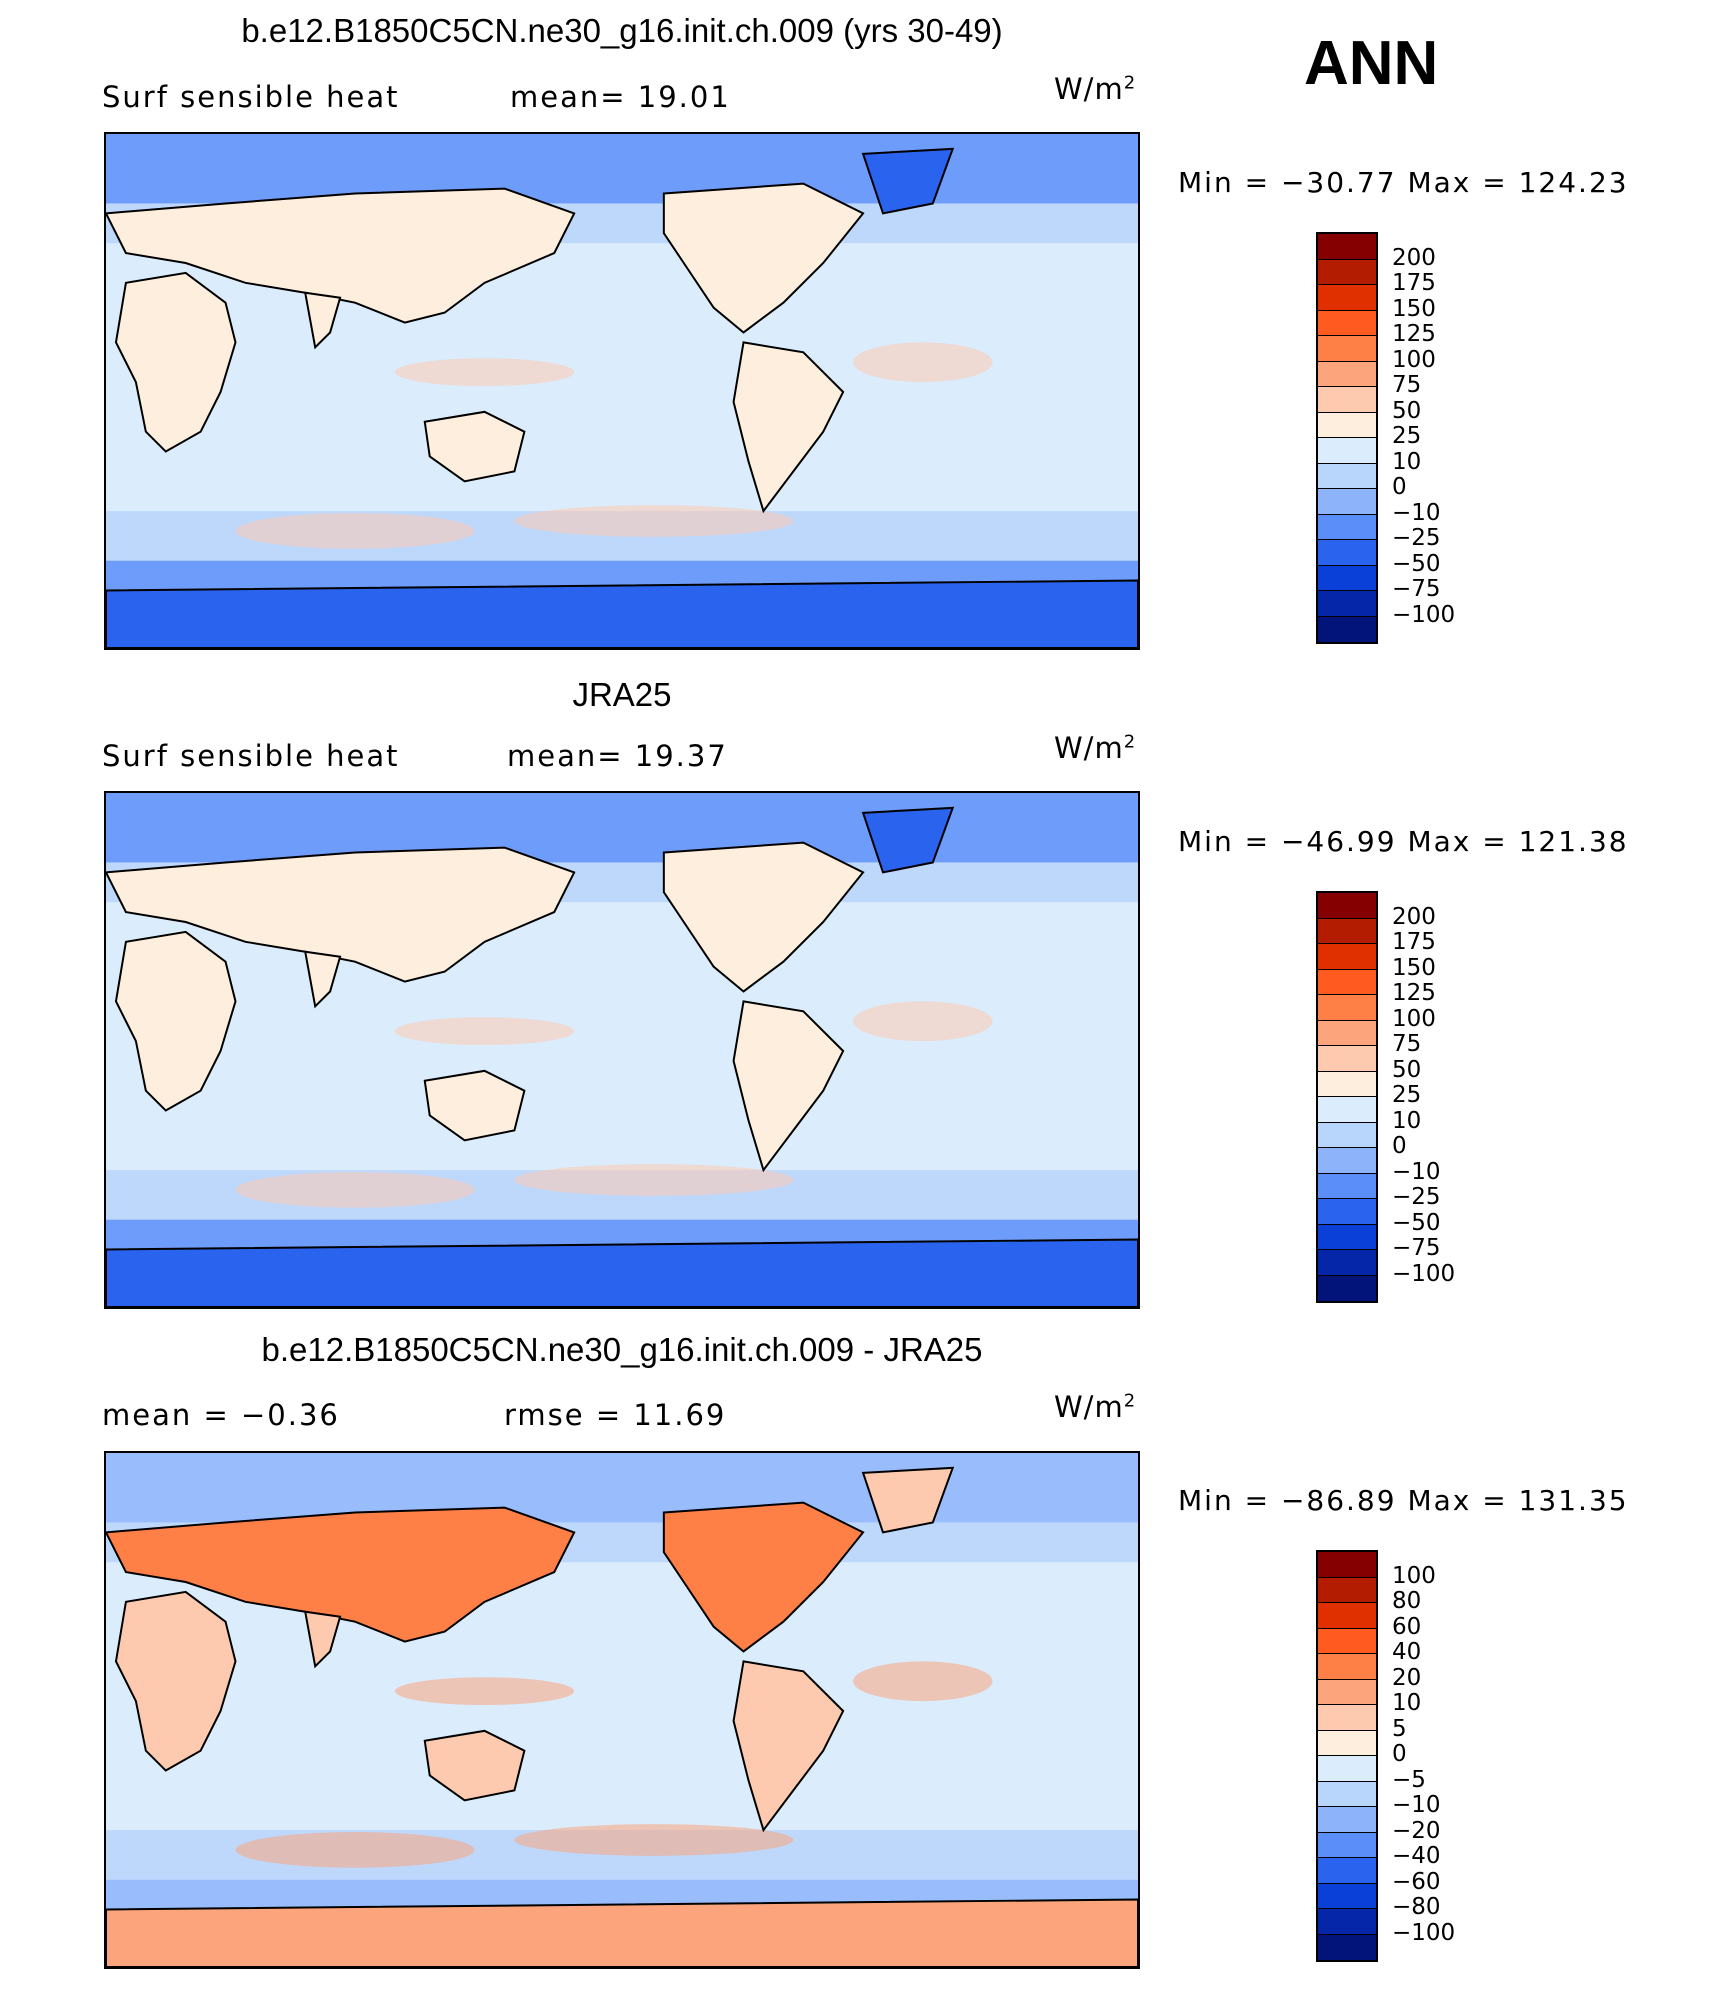  Describe the element at coordinates (1403, 841) in the screenshot. I see `min-max-label: Min = −46.99 Max = 121.38` at that location.